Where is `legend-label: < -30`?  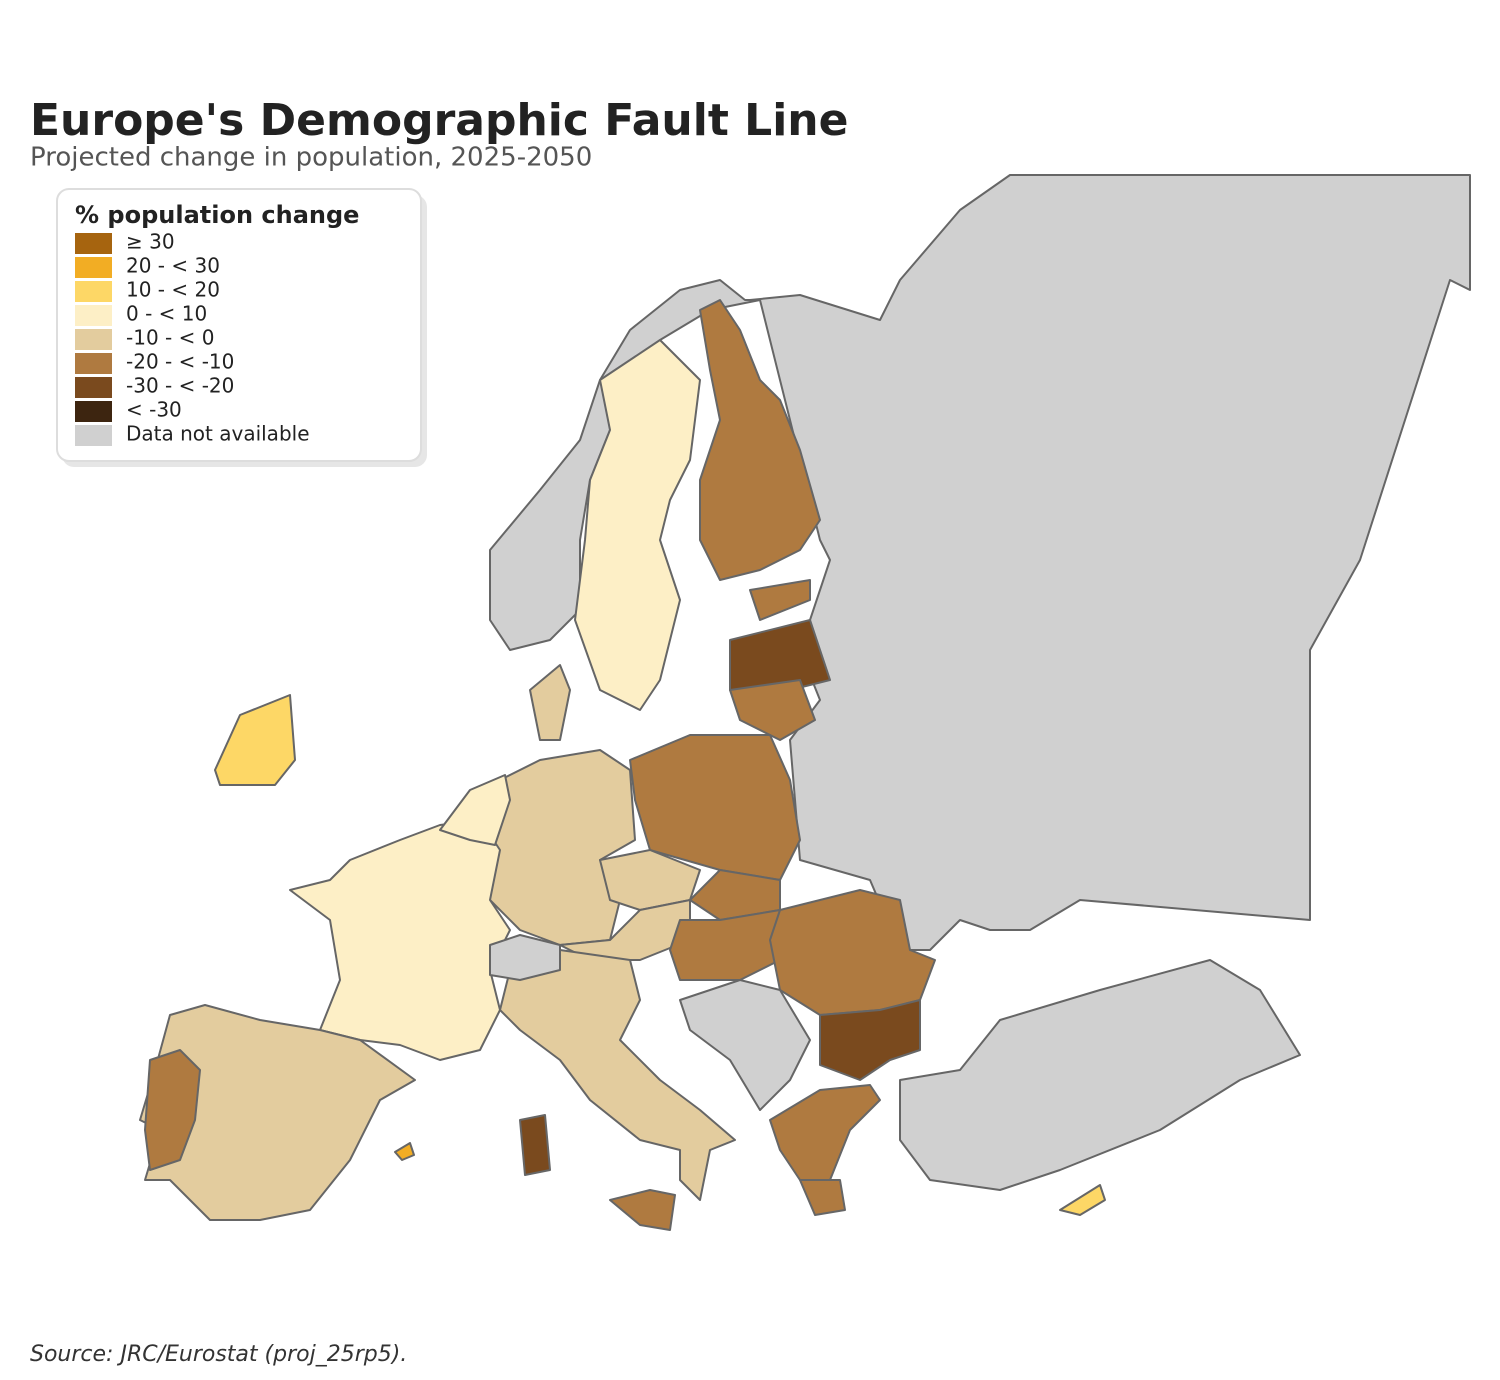 legend-label: < -30 is located at coordinates (154, 410).